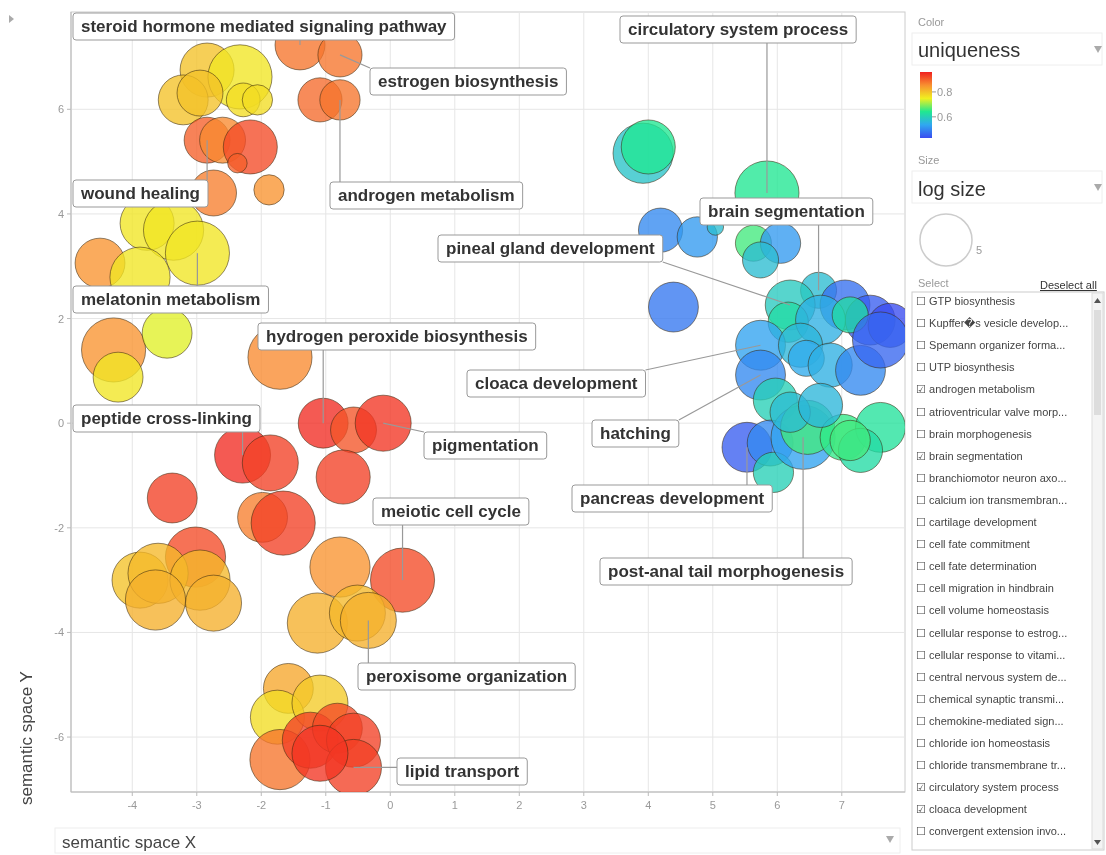 The width and height of the screenshot is (1106, 855). What do you see at coordinates (426, 195) in the screenshot?
I see `annotation: androgen metabolism` at bounding box center [426, 195].